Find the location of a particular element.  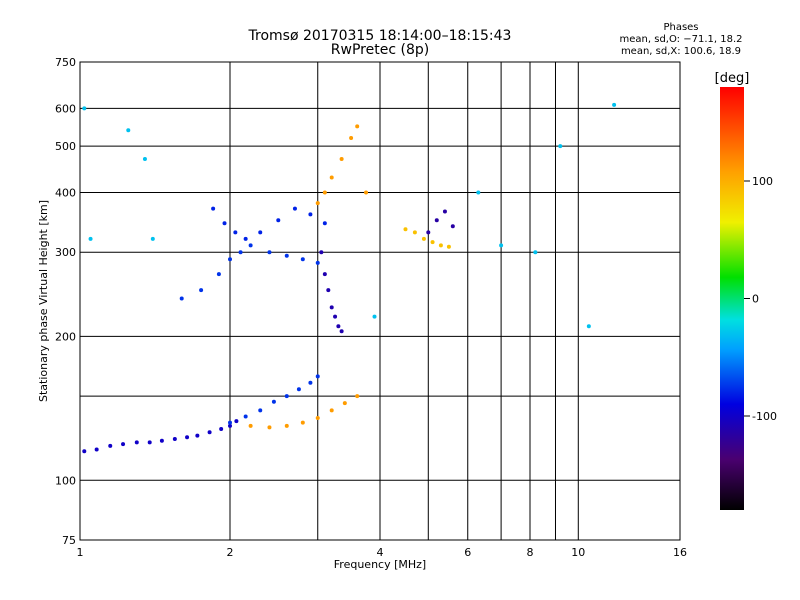

x-tick-label: 1 is located at coordinates (80, 552).